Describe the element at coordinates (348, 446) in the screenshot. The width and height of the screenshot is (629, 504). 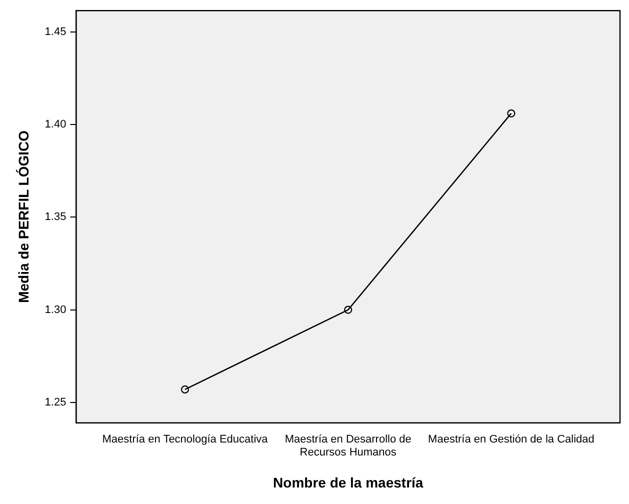
I see `x-tick-label: Maestría en Desarrollo de Recursos Humanos` at that location.